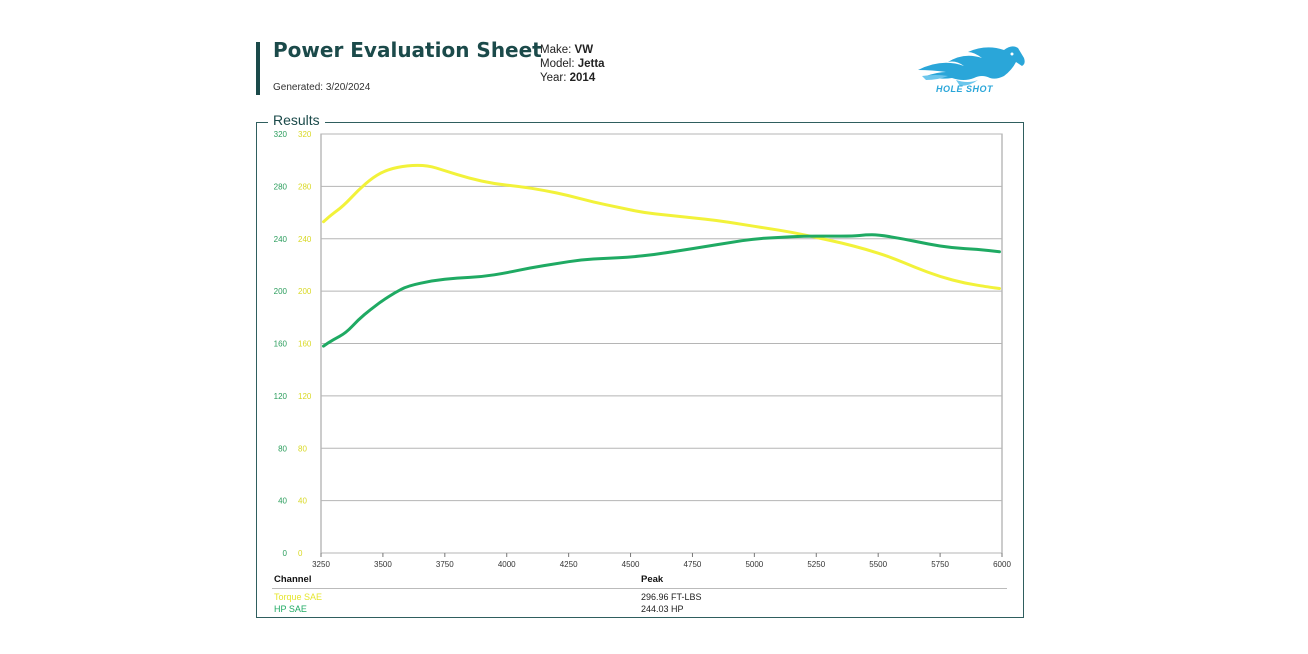 The height and width of the screenshot is (654, 1308). What do you see at coordinates (584, 50) in the screenshot?
I see `make-value: VW` at bounding box center [584, 50].